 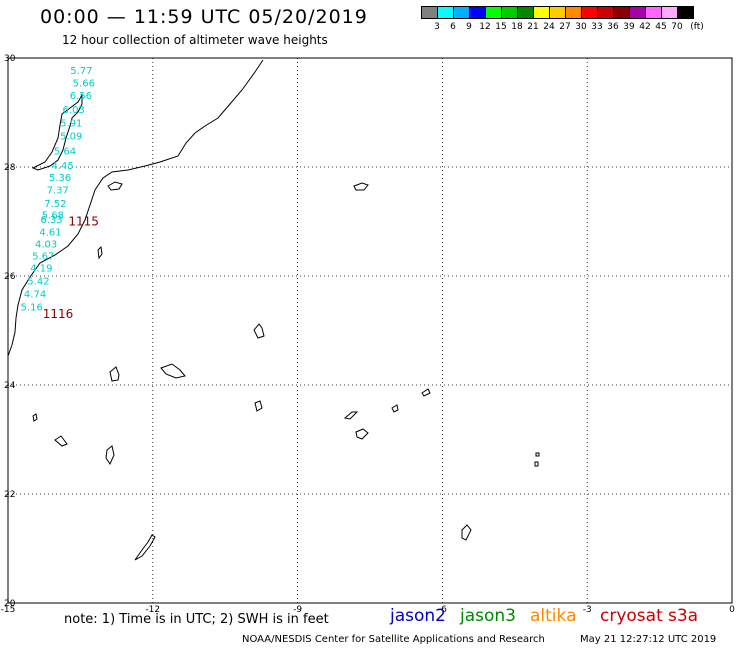 What do you see at coordinates (10, 604) in the screenshot?
I see `lat-label: 20` at bounding box center [10, 604].